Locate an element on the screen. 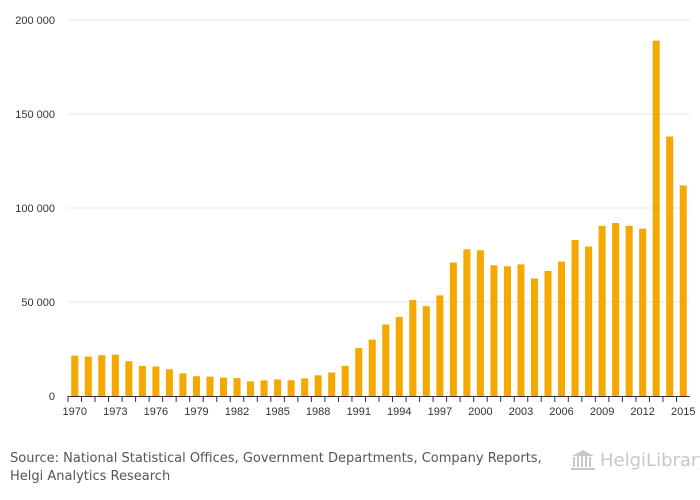  bar-1991 is located at coordinates (359, 372).